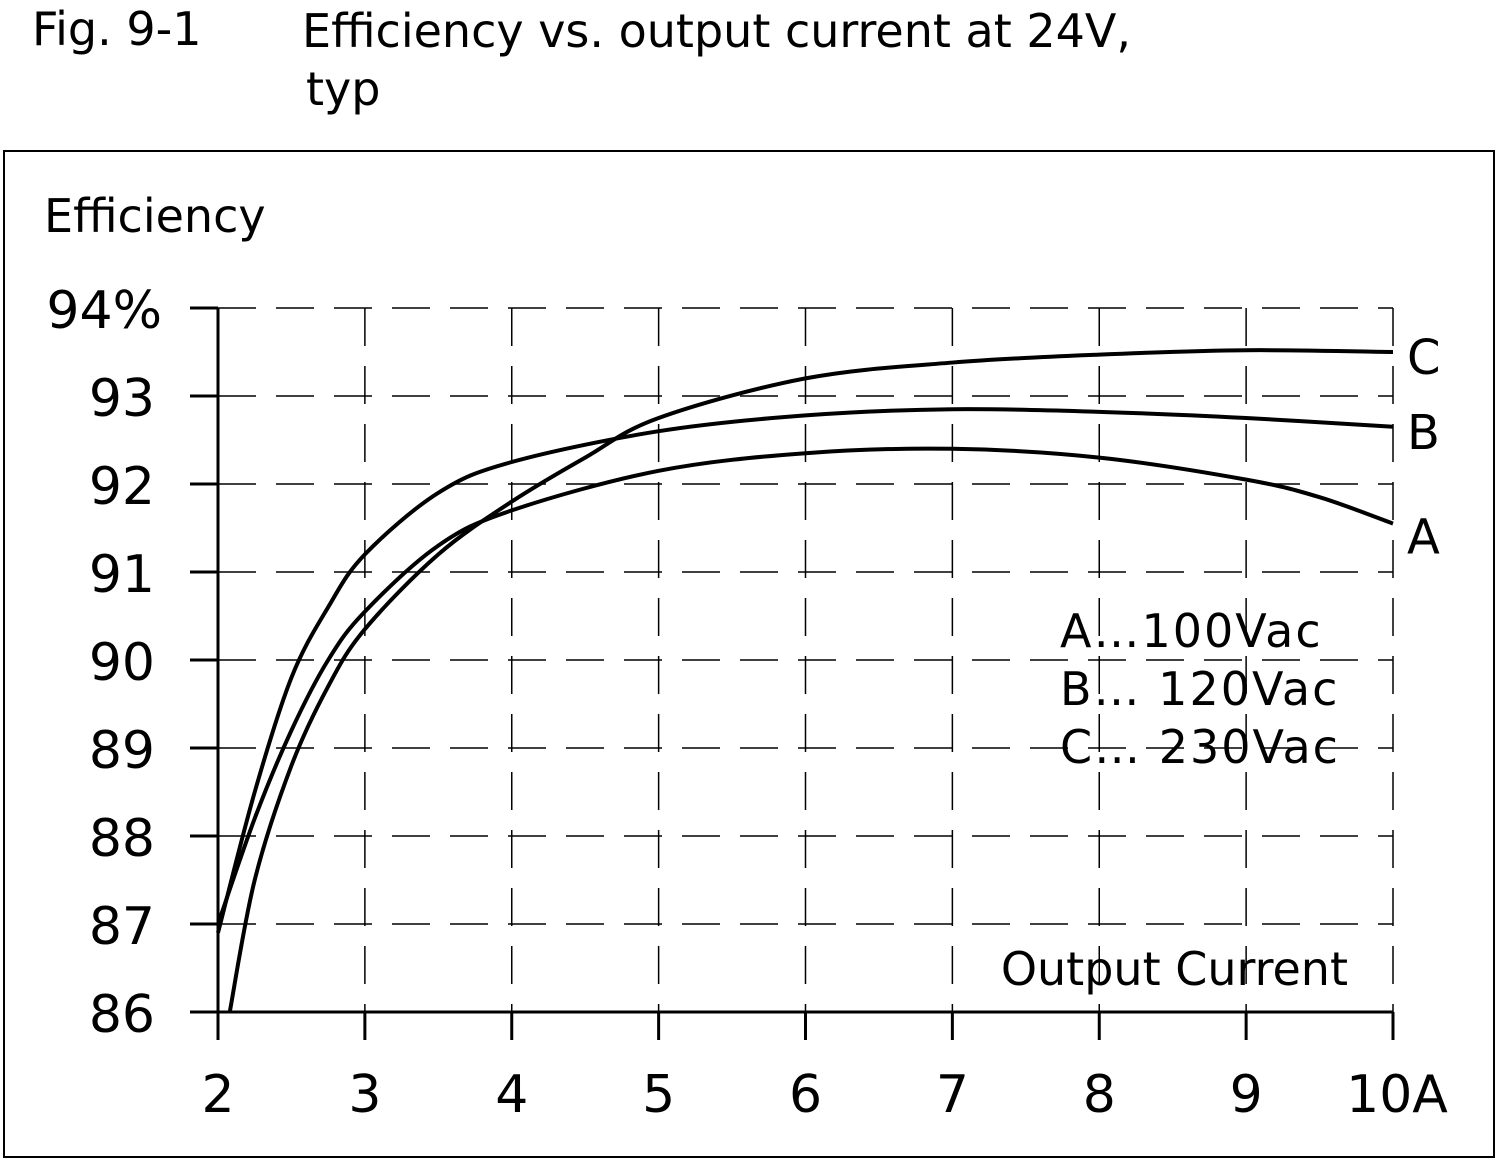 This screenshot has height=1162, width=1500. What do you see at coordinates (122, 927) in the screenshot?
I see `y-tick-label: 87` at bounding box center [122, 927].